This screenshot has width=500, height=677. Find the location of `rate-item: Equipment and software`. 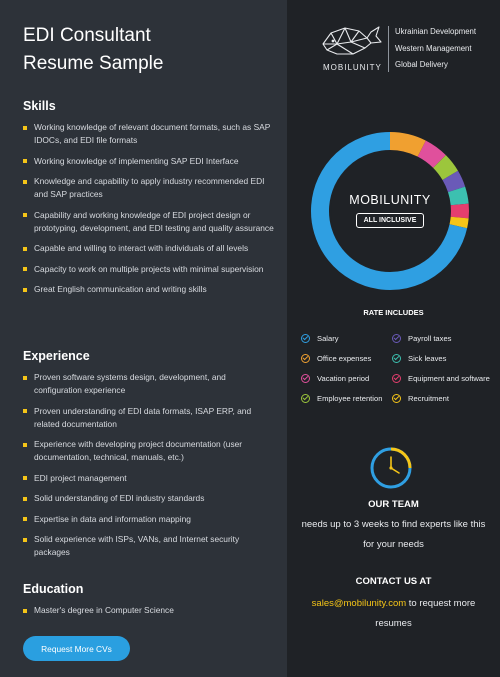

rate-item: Equipment and software is located at coordinates (444, 378).